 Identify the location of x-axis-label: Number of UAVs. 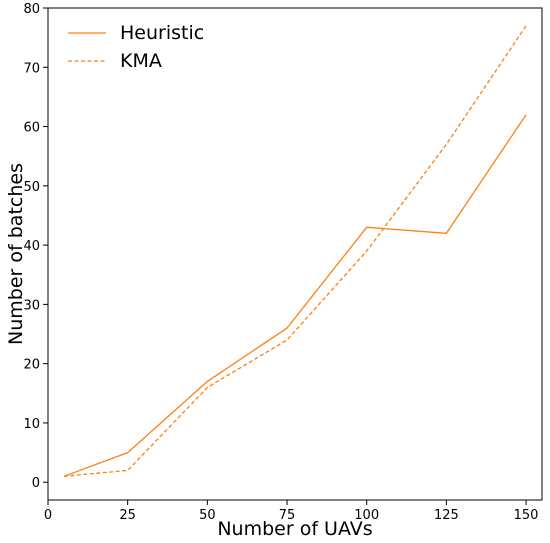
(294, 529).